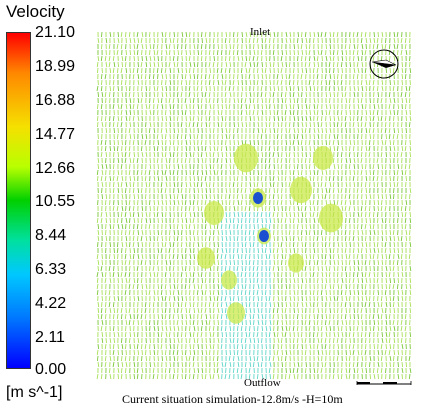  What do you see at coordinates (18, 200) in the screenshot?
I see `velocity-colorbar` at bounding box center [18, 200].